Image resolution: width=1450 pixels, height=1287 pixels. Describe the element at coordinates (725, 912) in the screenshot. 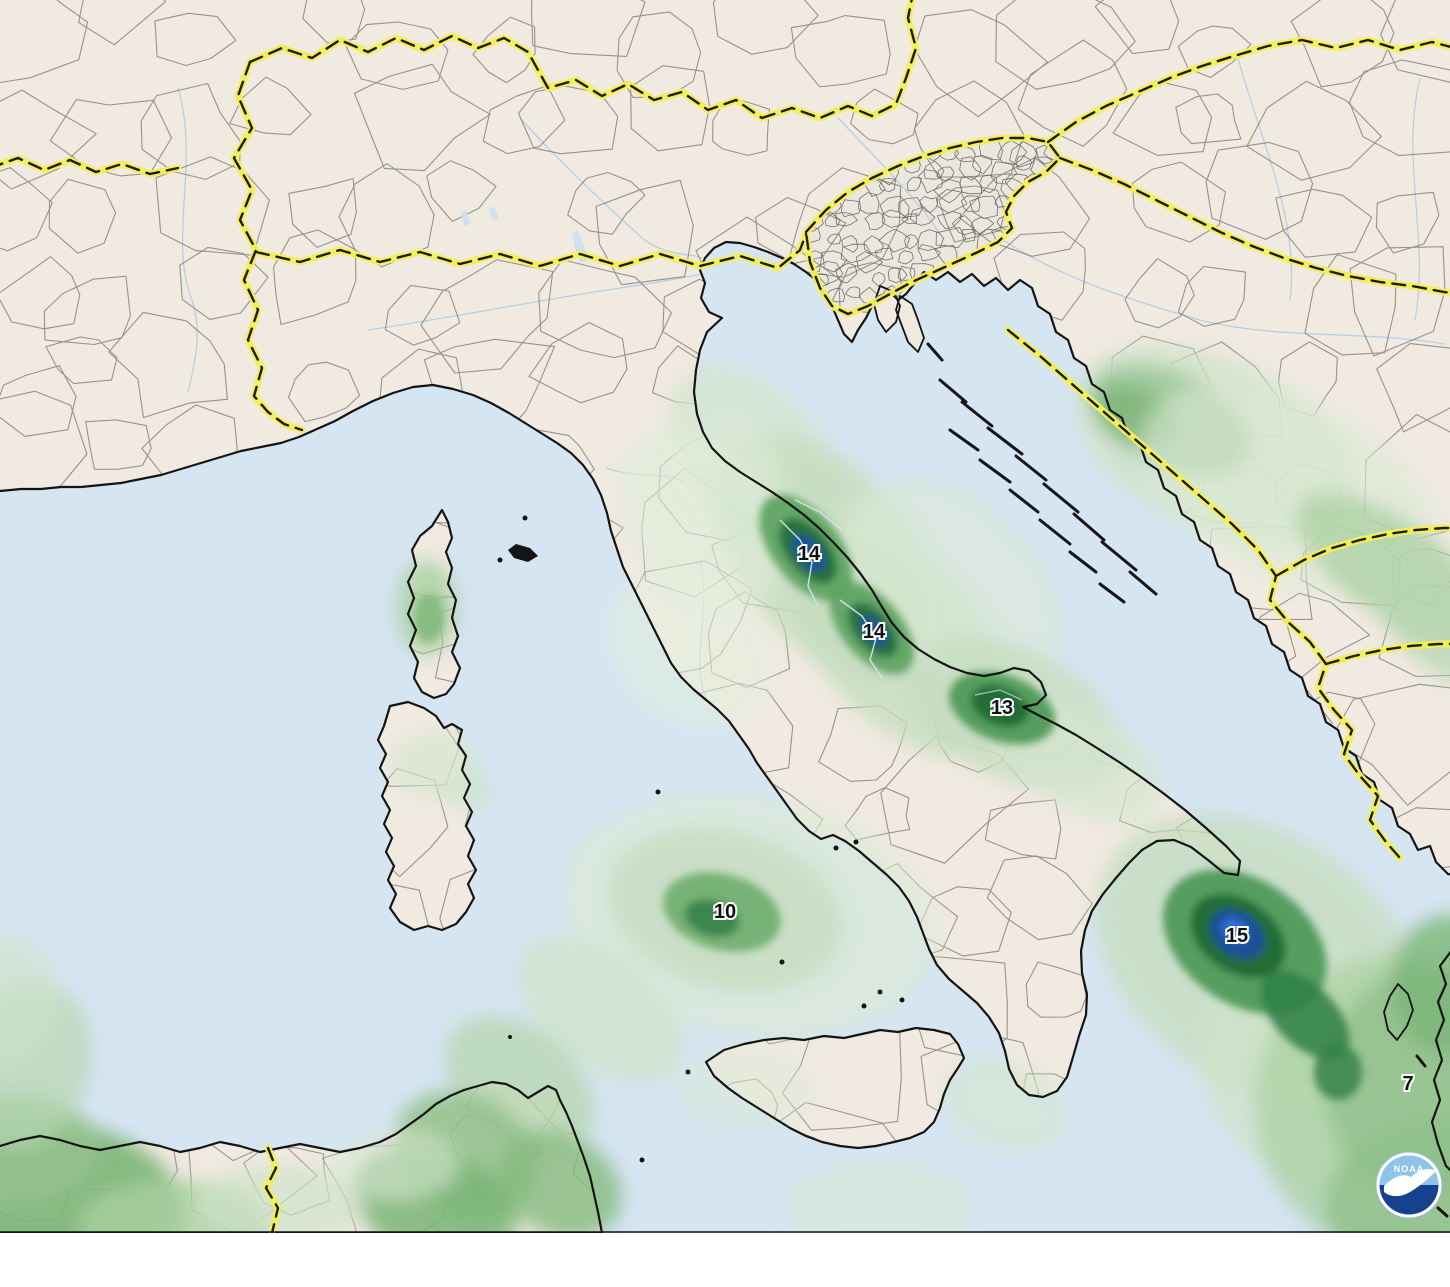

I see `precip-max-value: 10` at that location.